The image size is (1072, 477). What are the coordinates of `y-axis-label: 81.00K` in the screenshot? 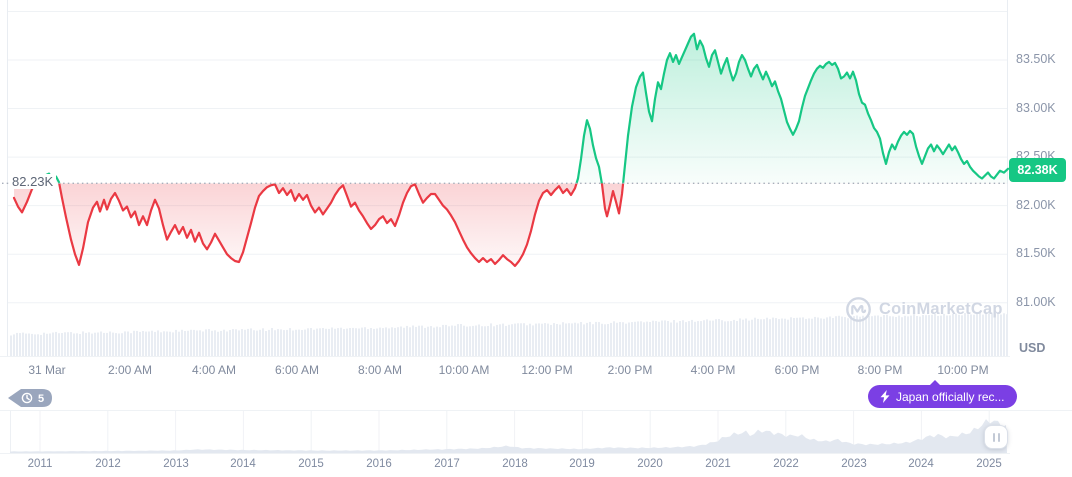 It's located at (1036, 302).